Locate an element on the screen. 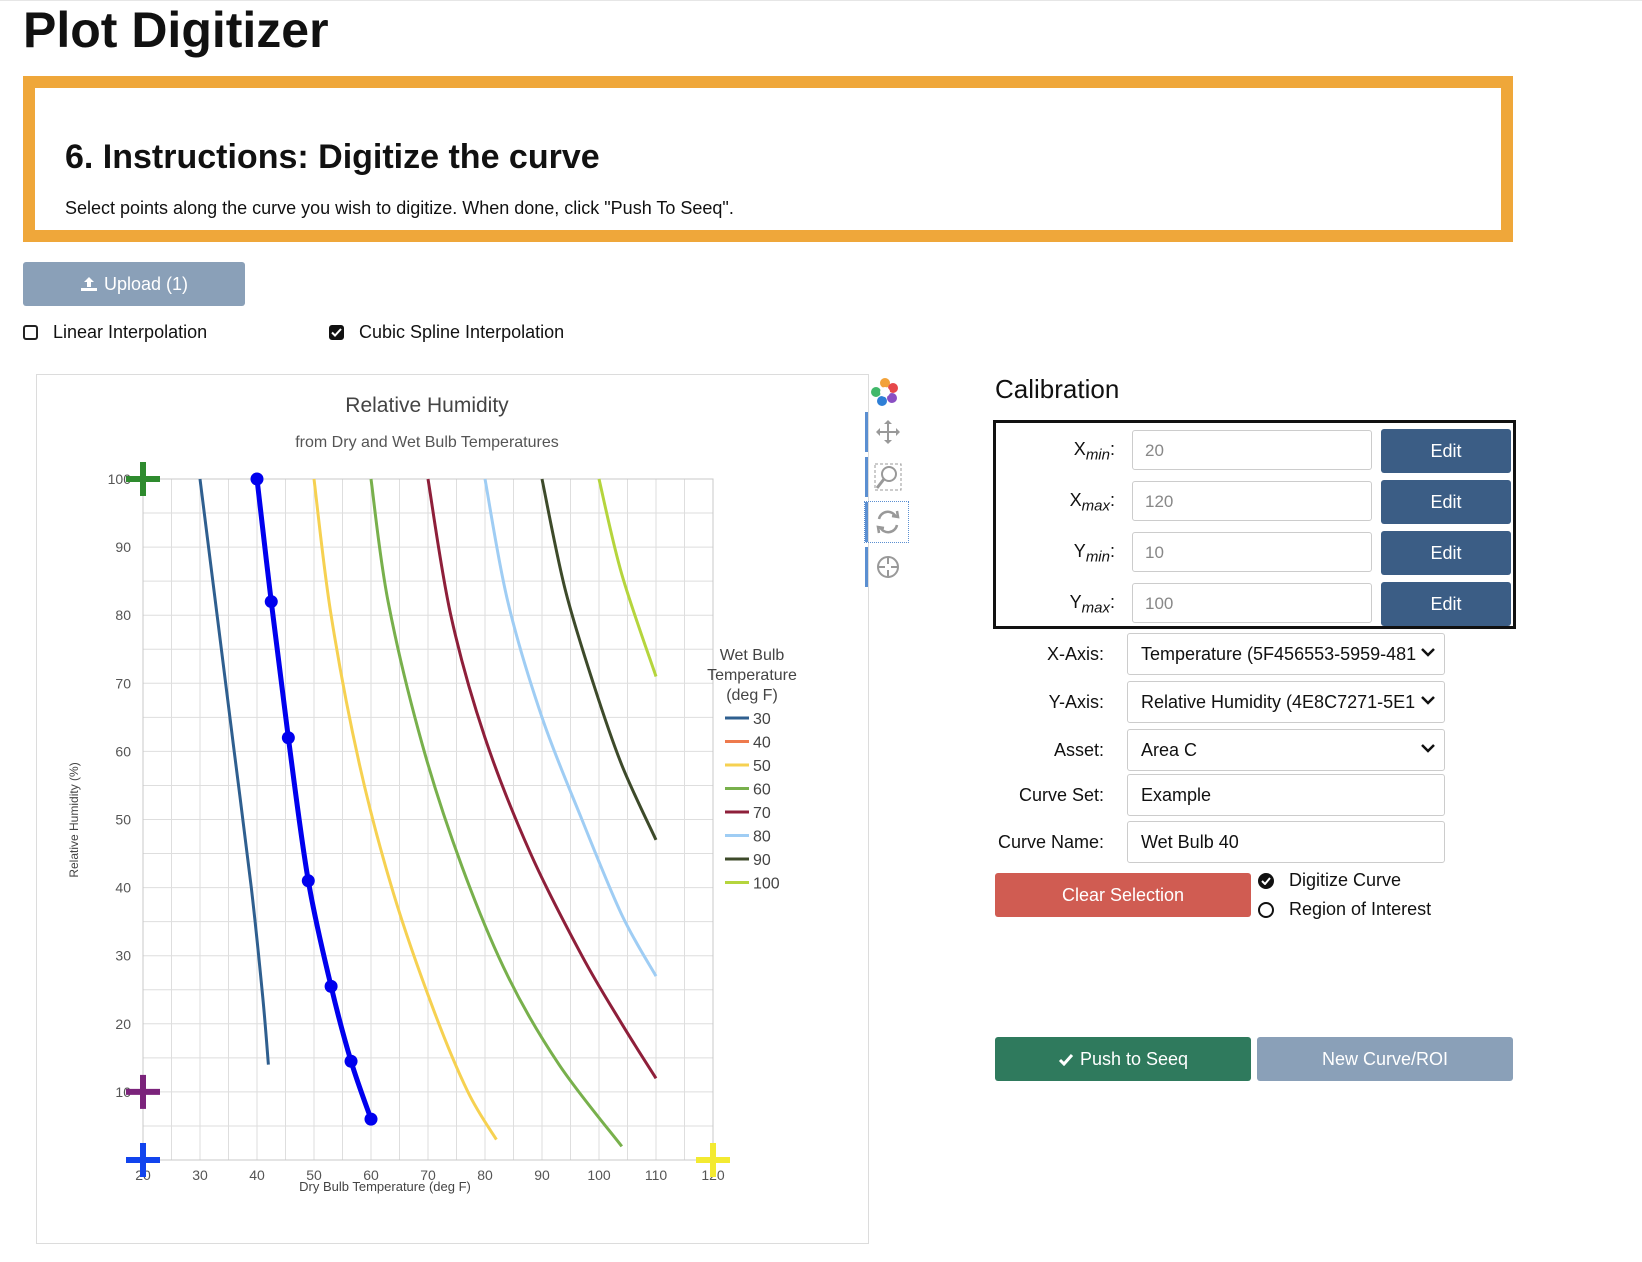 This screenshot has width=1642, height=1262. region-of-interest-option: Region of Interest is located at coordinates (1344, 909).